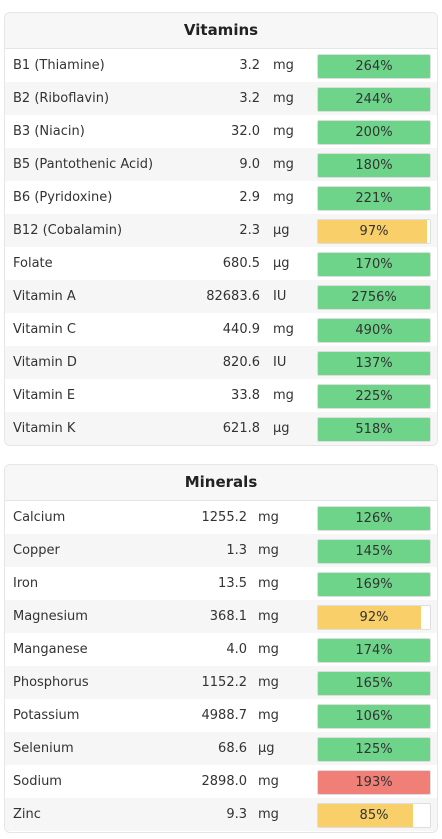  I want to click on percent-daily-value-bar: 145%, so click(374, 551).